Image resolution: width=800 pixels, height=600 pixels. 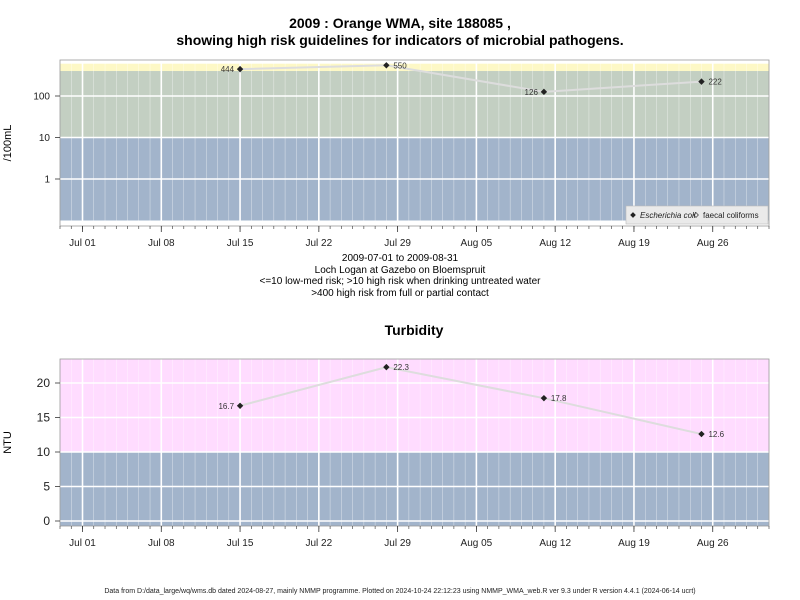 I want to click on turbidity-title: Turbidity, so click(x=414, y=330).